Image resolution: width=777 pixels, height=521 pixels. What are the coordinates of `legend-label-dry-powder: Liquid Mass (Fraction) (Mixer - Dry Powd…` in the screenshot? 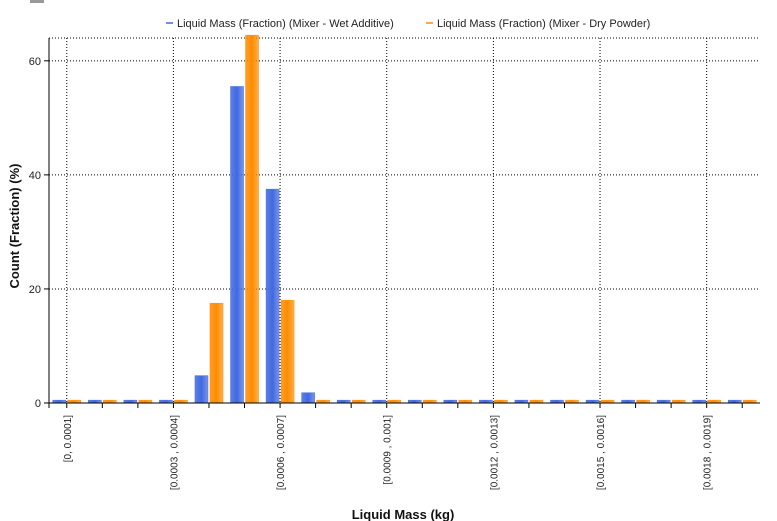 It's located at (543, 24).